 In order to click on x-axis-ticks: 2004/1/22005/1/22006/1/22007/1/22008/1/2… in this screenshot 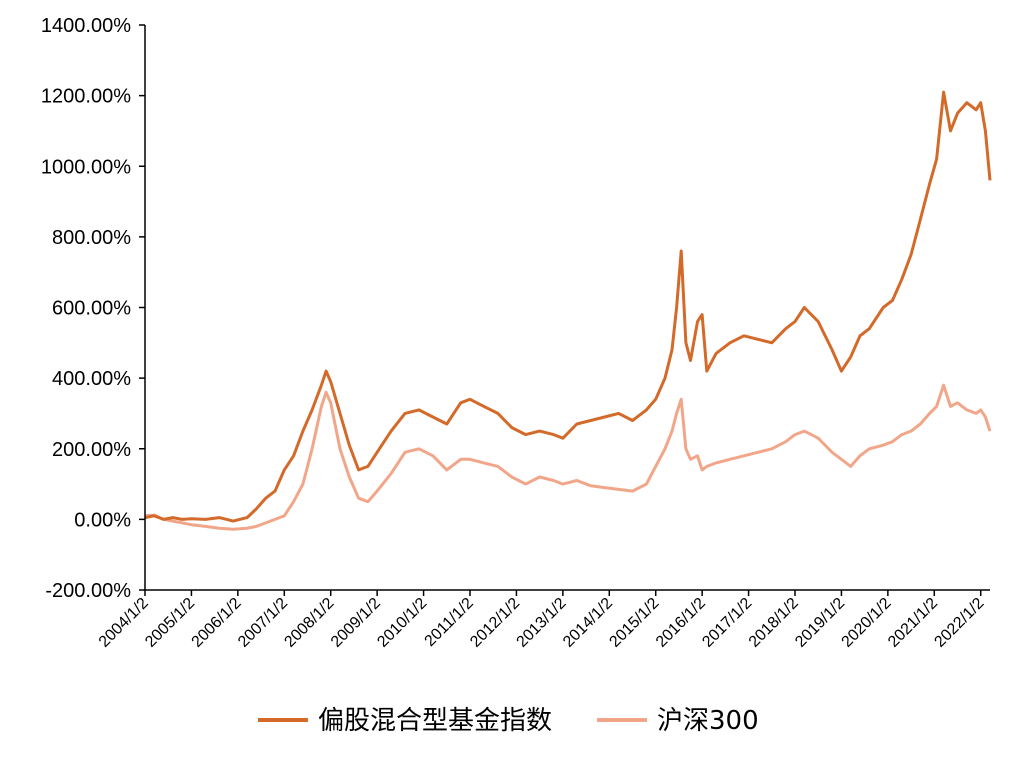, I will do `click(542, 620)`.